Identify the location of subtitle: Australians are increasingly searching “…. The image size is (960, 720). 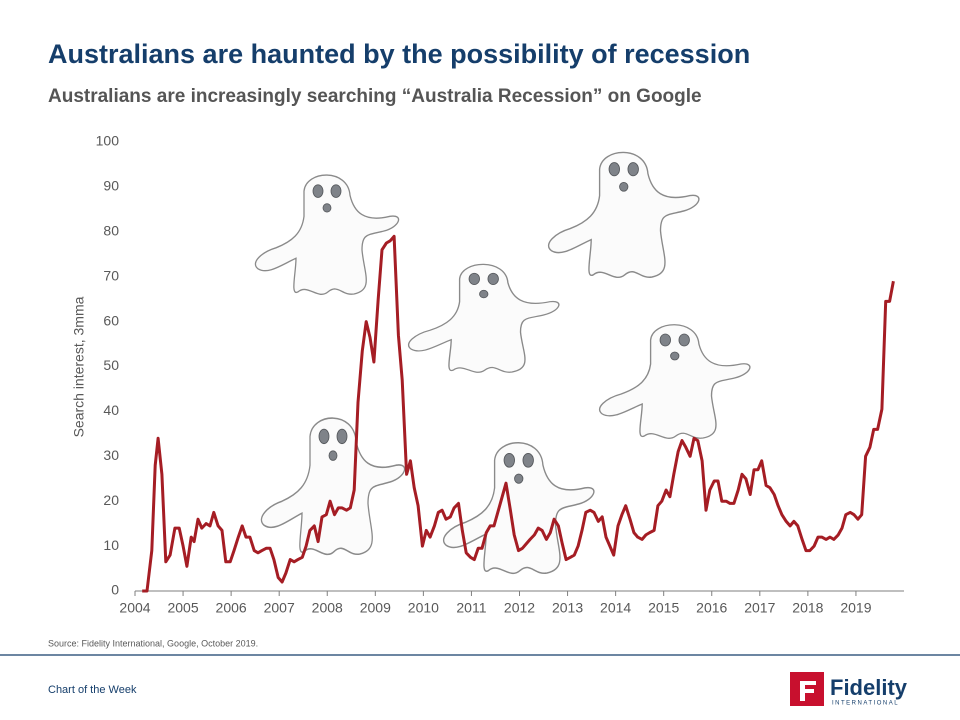
(375, 96).